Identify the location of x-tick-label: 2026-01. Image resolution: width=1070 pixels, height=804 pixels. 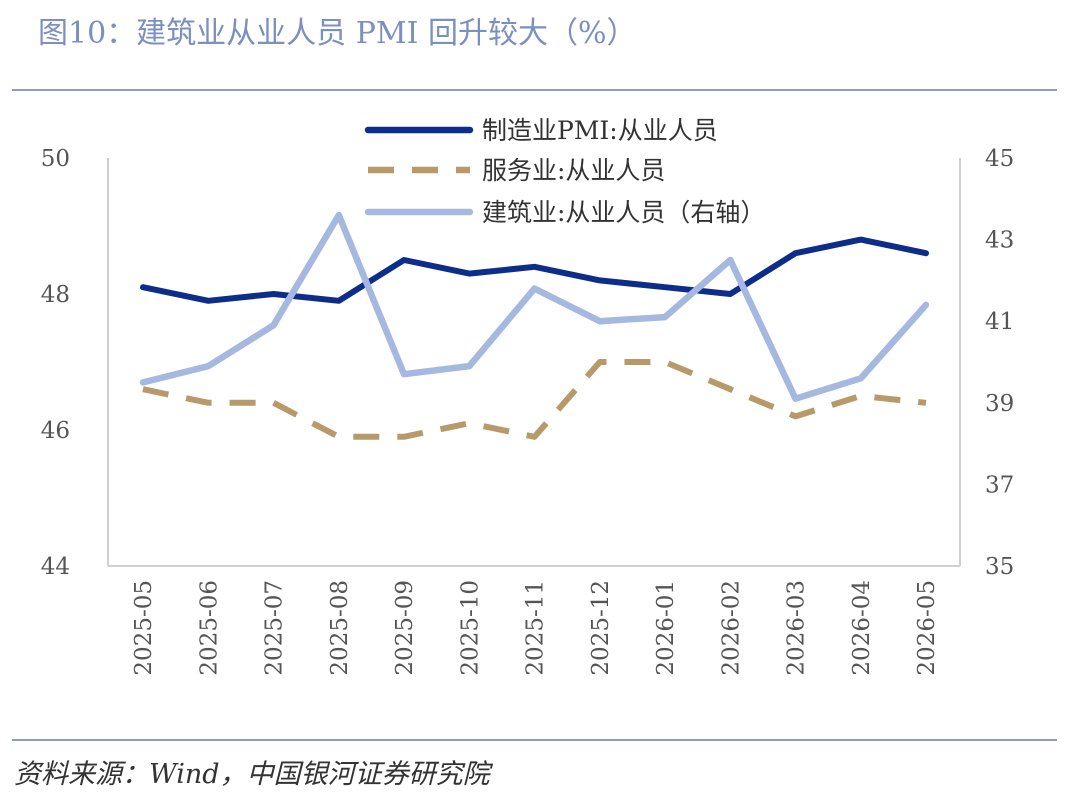
(666, 628).